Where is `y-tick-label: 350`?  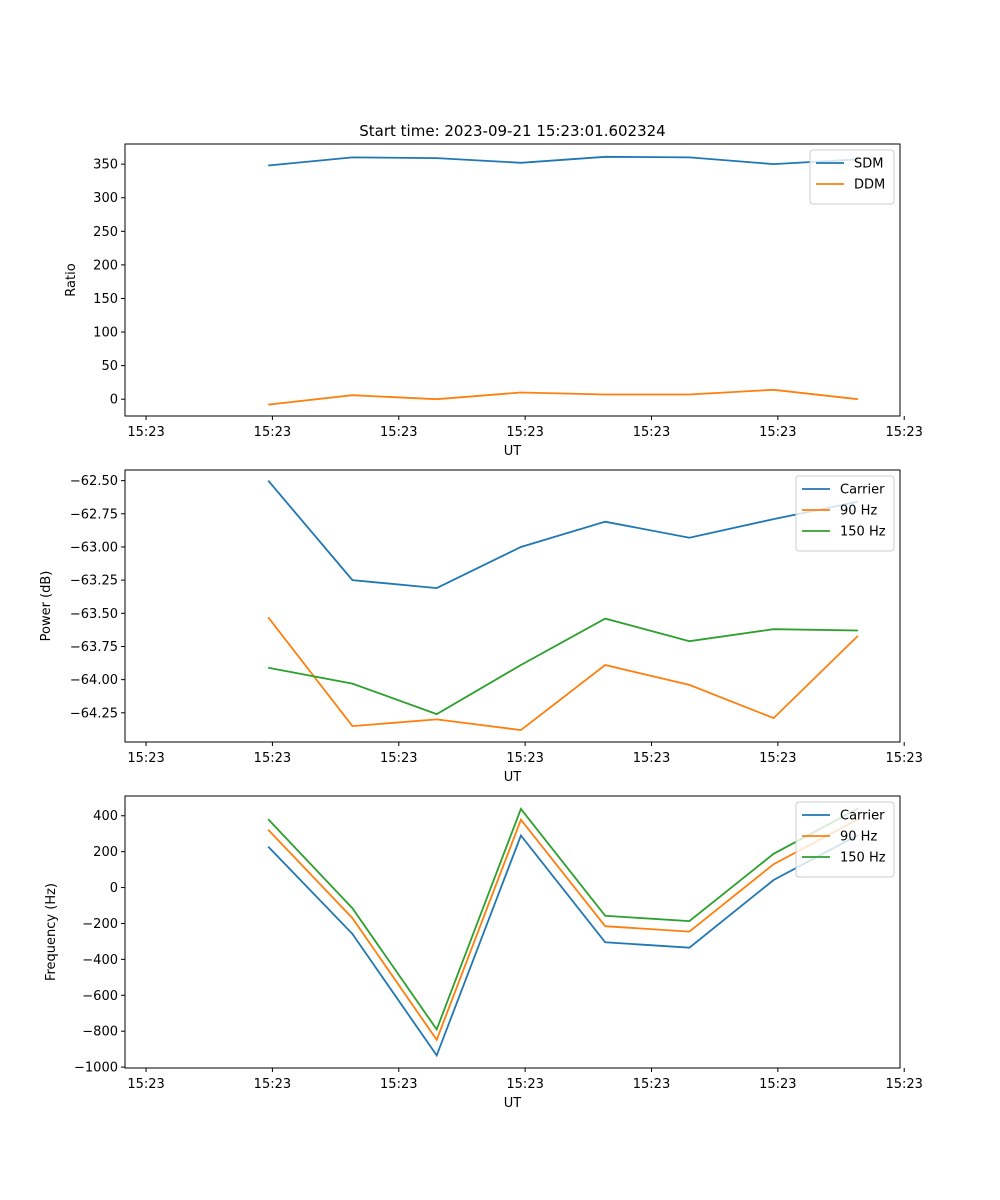
y-tick-label: 350 is located at coordinates (105, 165).